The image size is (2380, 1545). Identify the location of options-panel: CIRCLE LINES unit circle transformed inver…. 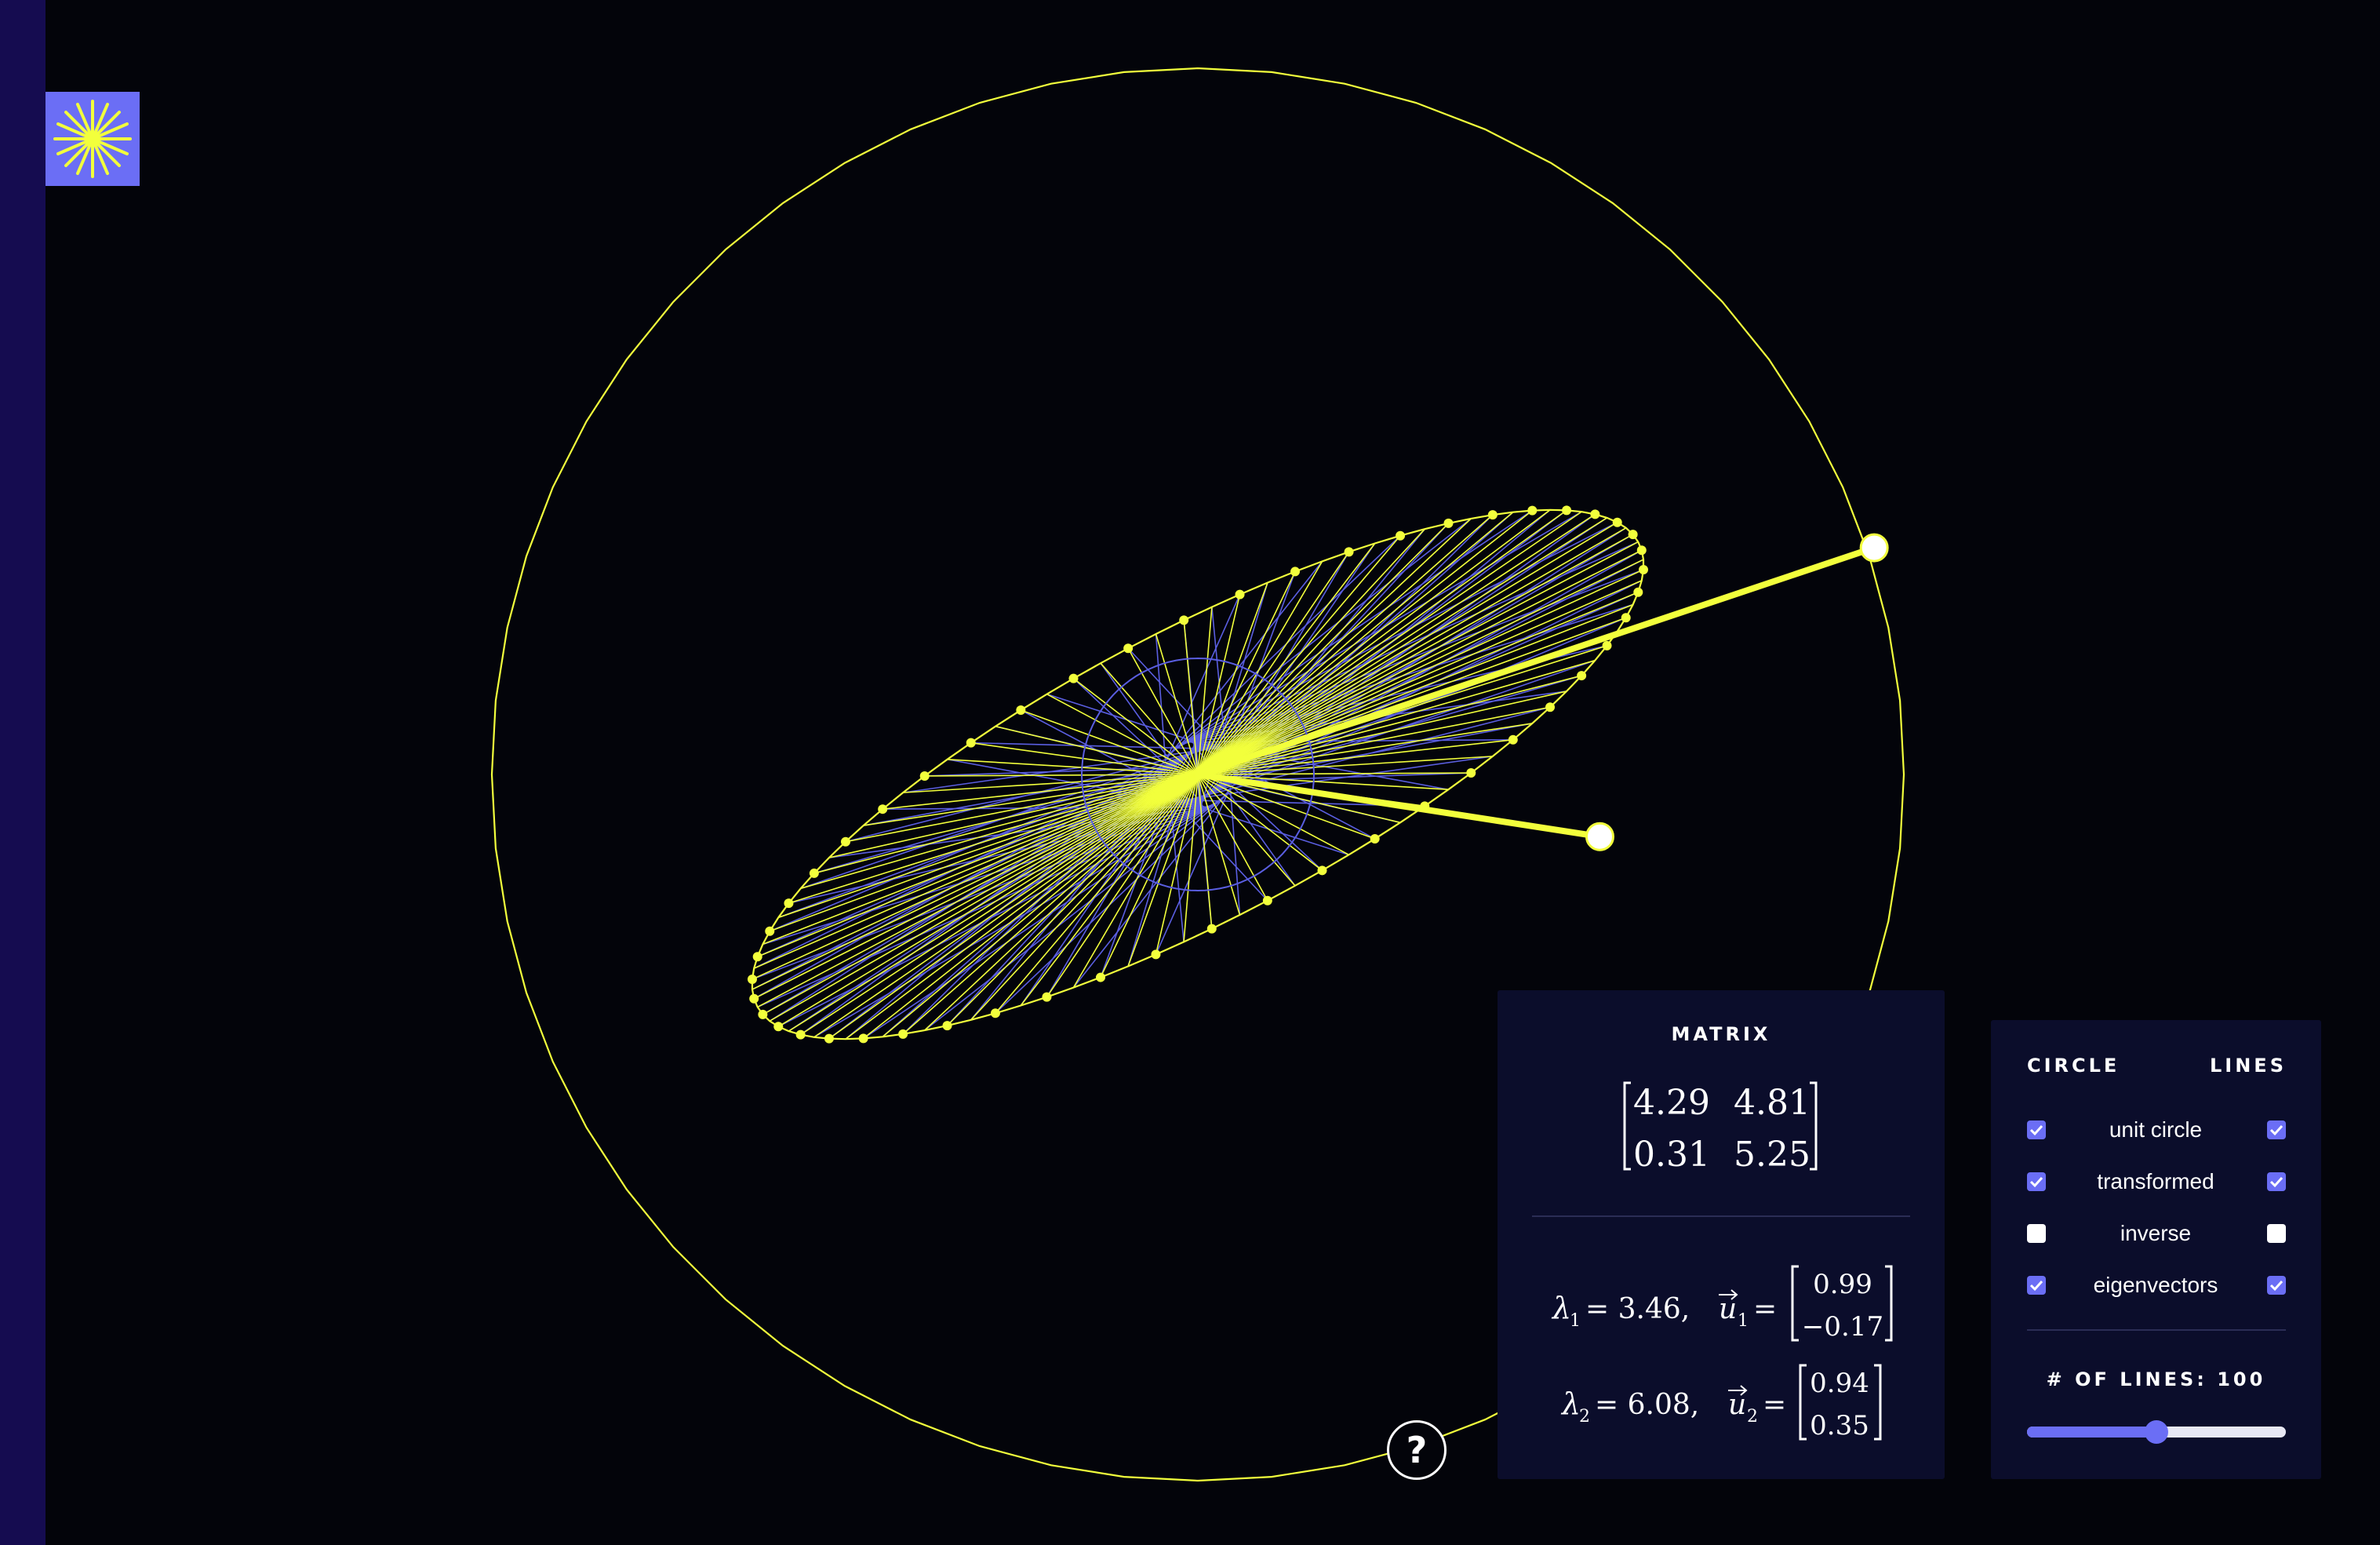
(2156, 1249).